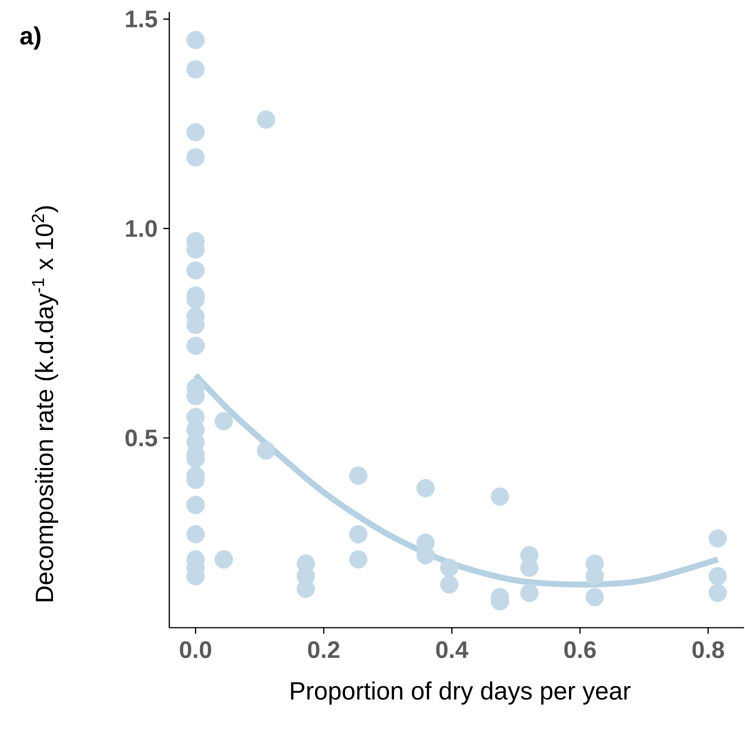 Image resolution: width=745 pixels, height=749 pixels. I want to click on y-tick-label: 1.0, so click(141, 228).